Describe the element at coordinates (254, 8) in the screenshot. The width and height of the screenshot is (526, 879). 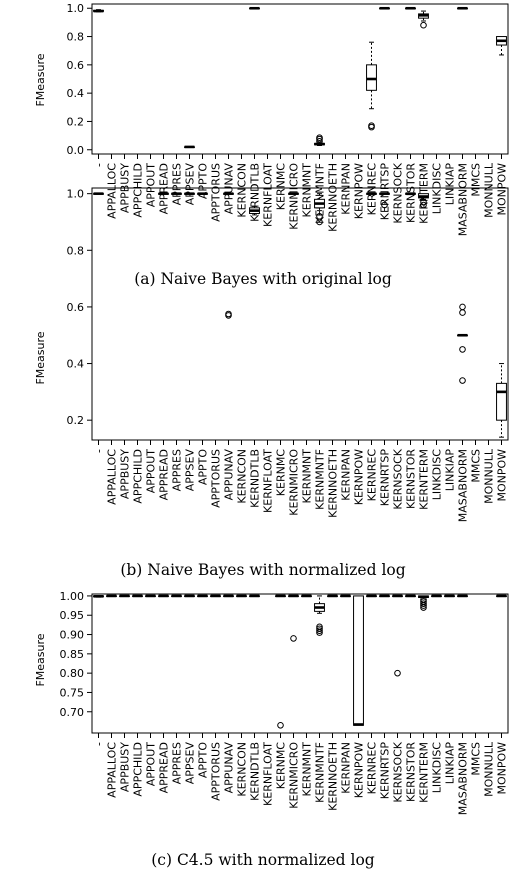
I see `box-kerndtlb` at that location.